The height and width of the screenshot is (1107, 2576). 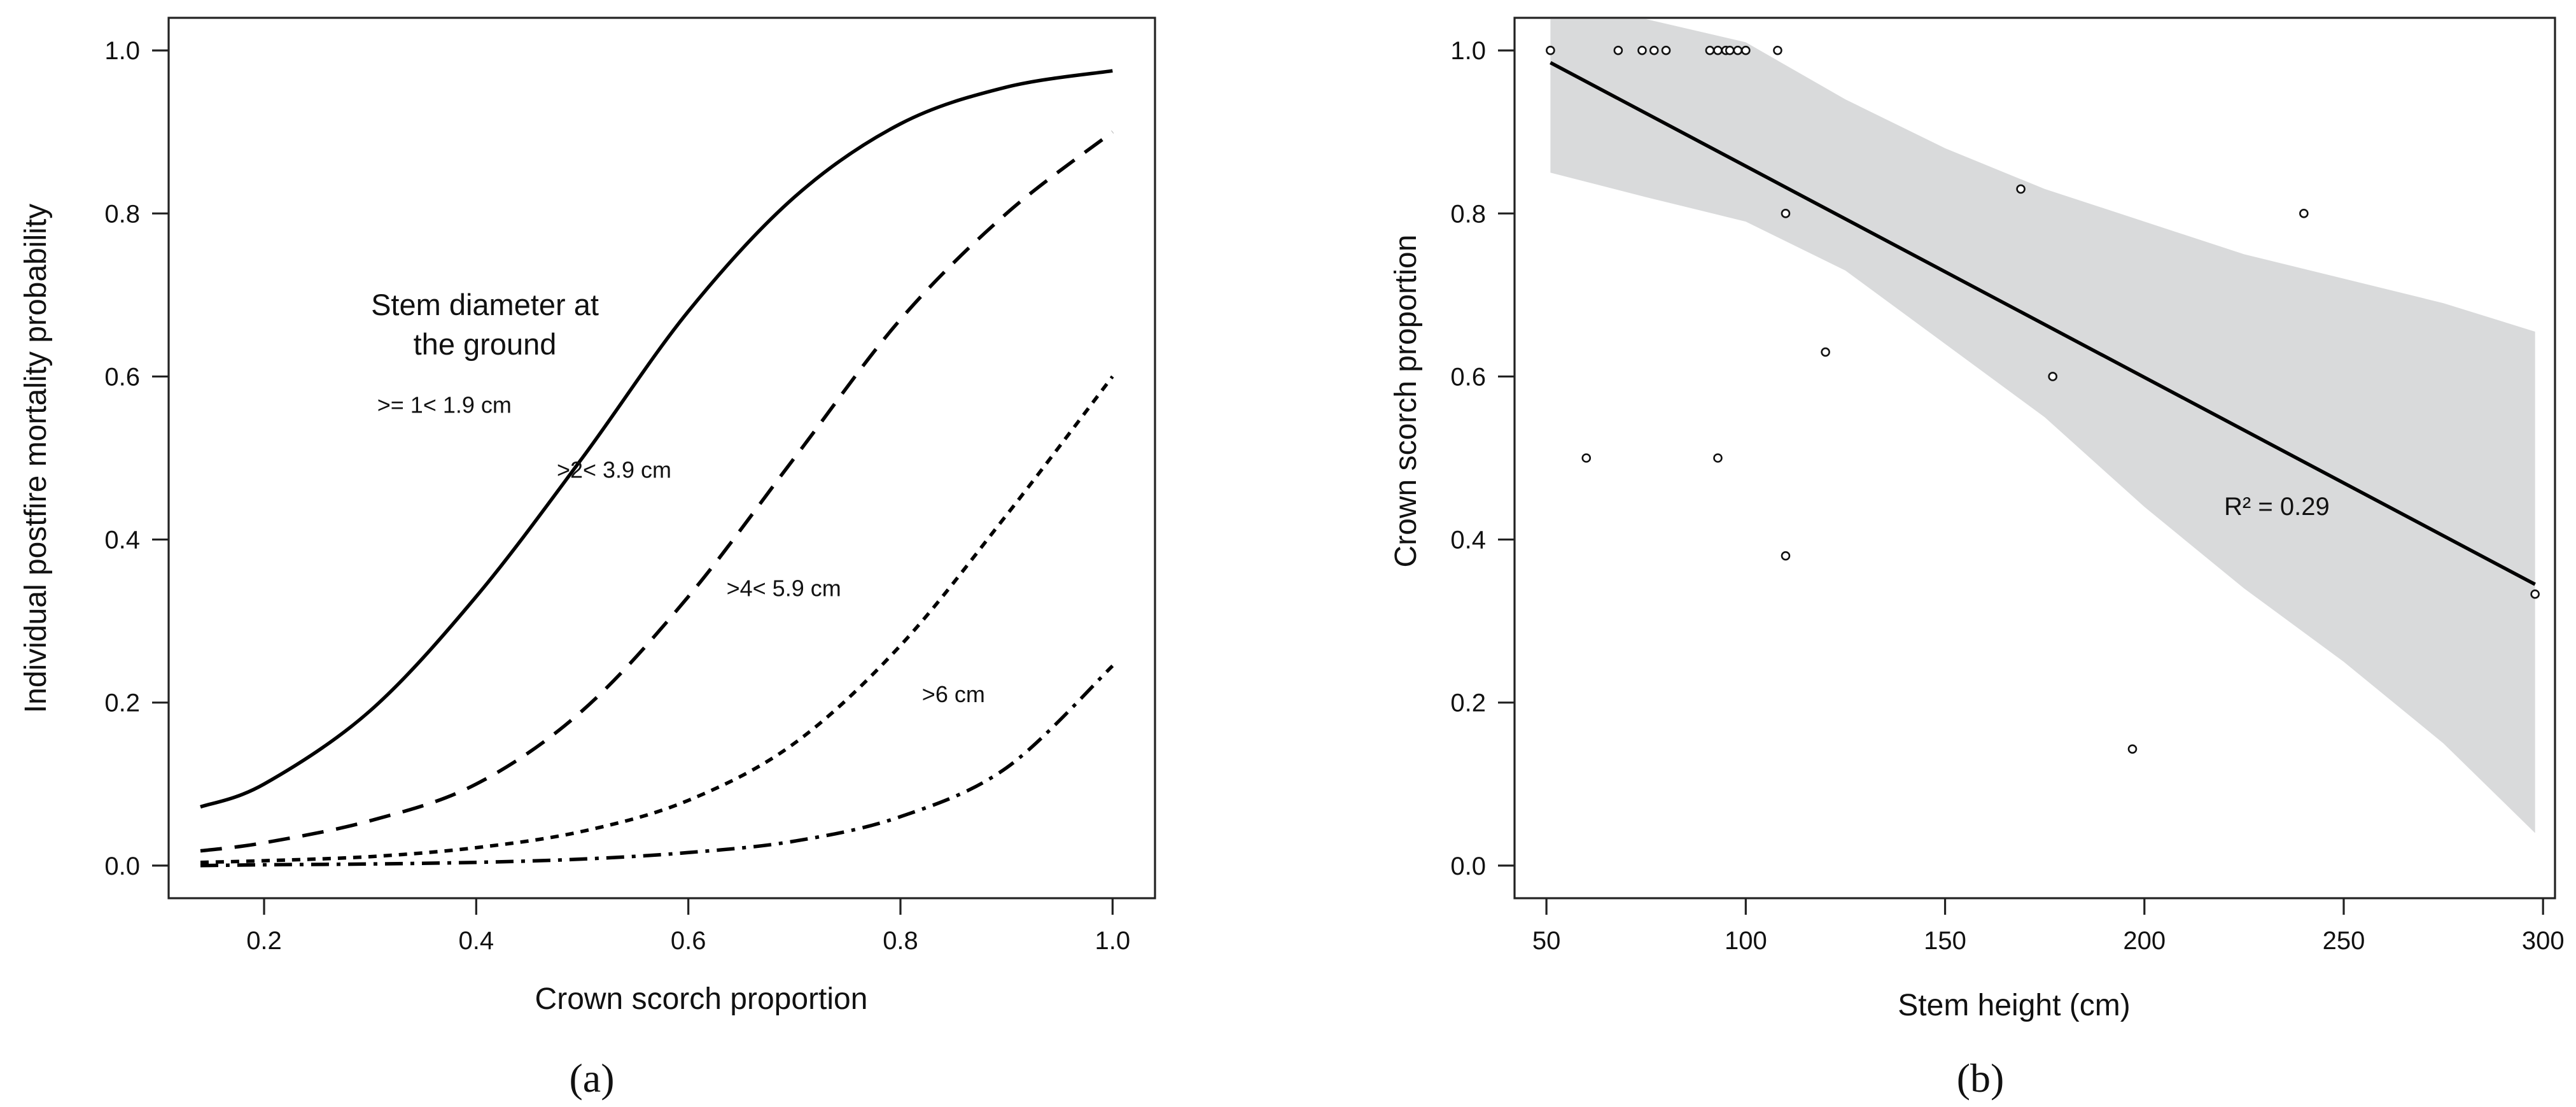 I want to click on chart-b-ytick-label: 0.6, so click(x=1468, y=377).